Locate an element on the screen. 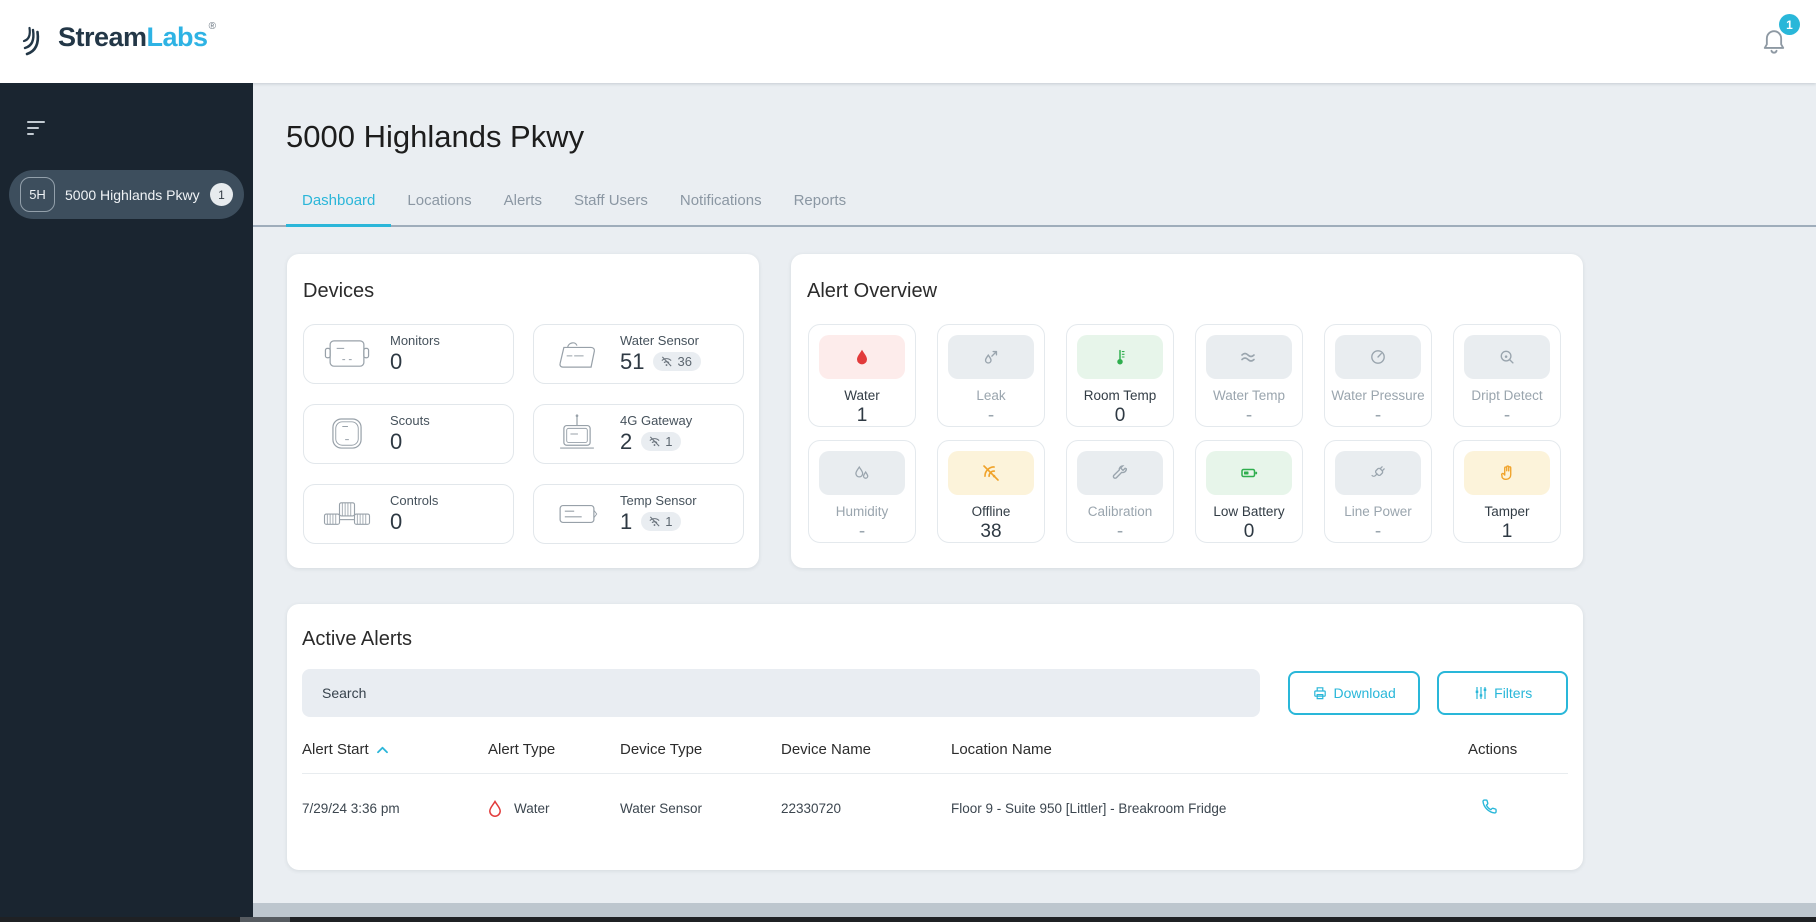 Image resolution: width=1816 pixels, height=922 pixels. filters-button: Filters is located at coordinates (1502, 692).